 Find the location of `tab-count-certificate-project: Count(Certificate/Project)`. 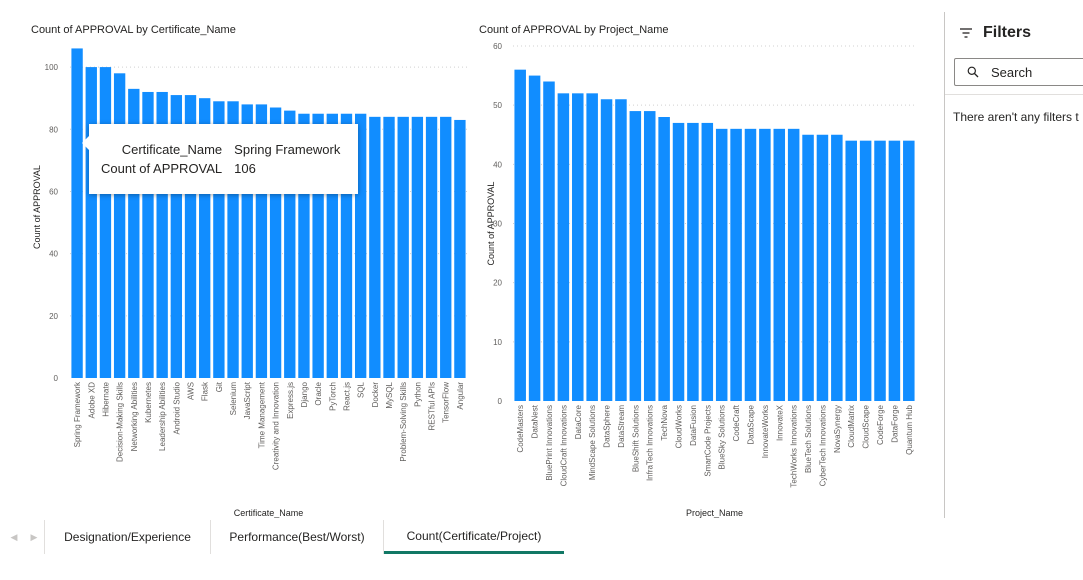

tab-count-certificate-project: Count(Certificate/Project) is located at coordinates (474, 537).